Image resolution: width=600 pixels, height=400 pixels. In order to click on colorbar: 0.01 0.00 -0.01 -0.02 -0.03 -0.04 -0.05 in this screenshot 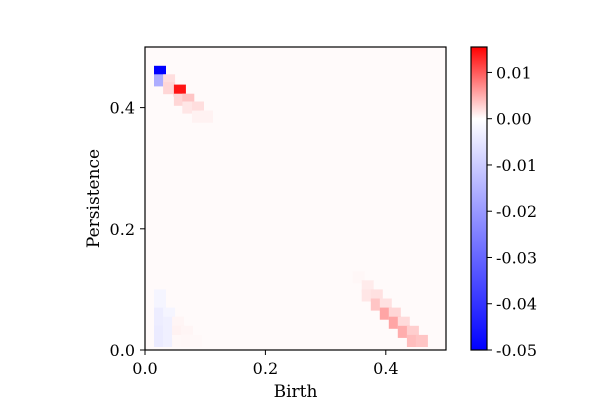, I will do `click(503, 203)`.